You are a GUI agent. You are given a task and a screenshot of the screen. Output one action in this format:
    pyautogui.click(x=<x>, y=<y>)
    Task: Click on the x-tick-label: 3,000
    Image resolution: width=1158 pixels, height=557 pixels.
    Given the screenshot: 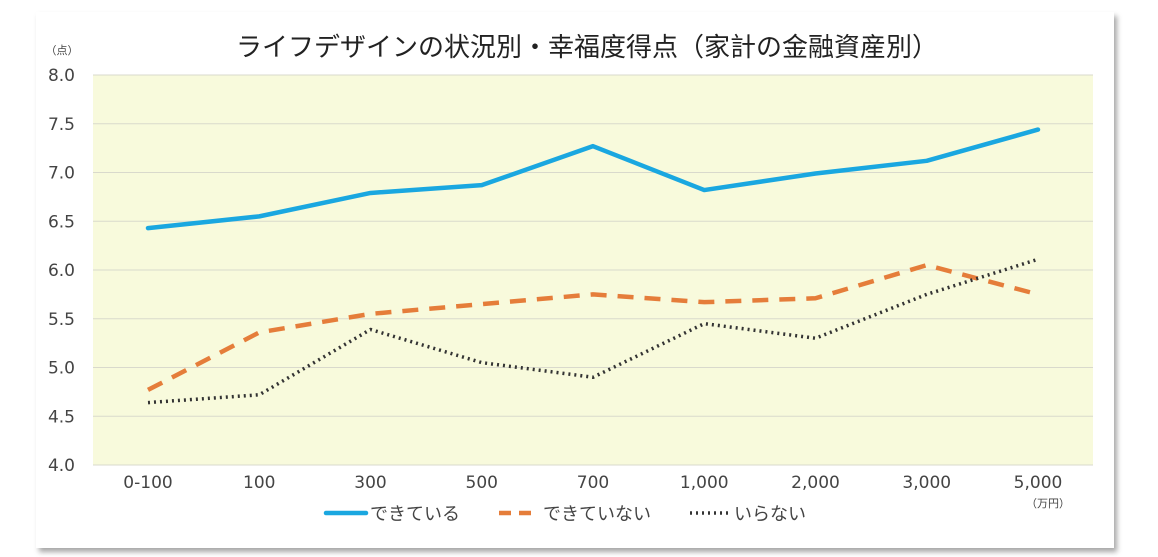 What is the action you would take?
    pyautogui.click(x=926, y=483)
    